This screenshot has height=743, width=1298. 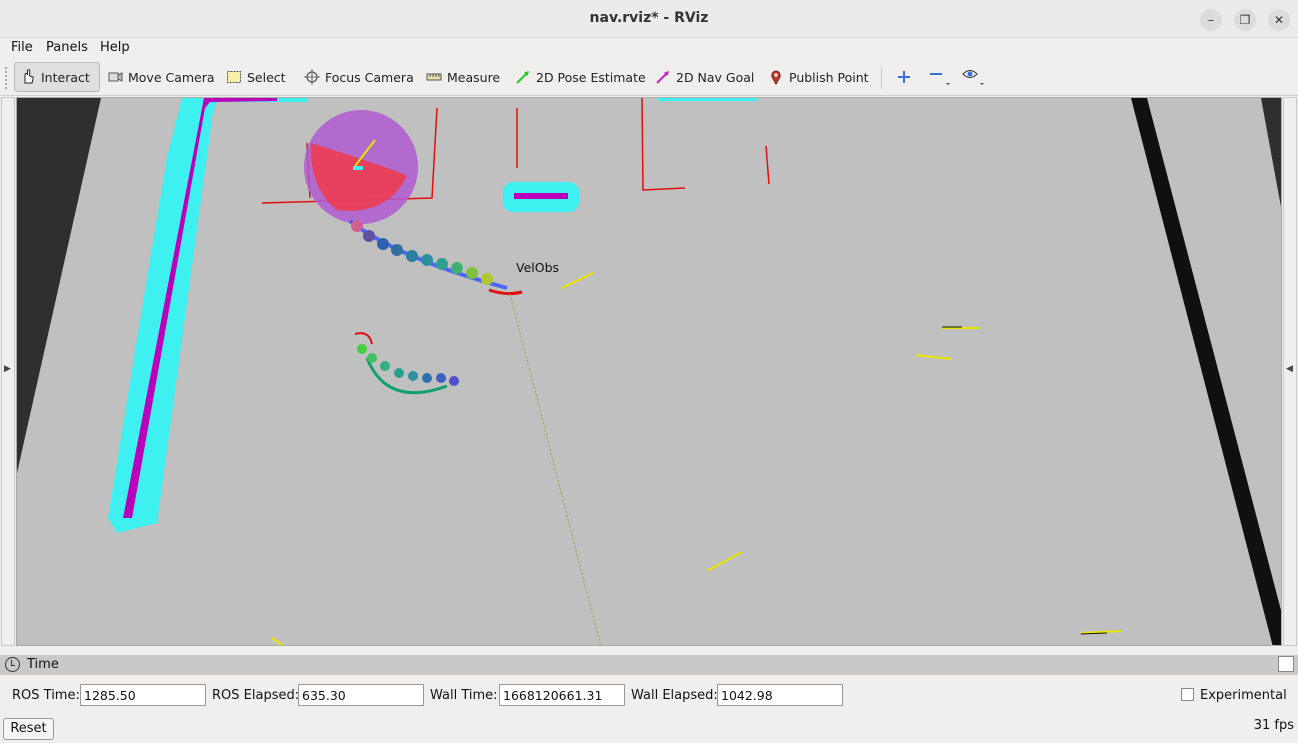 I want to click on menu-bar: File Panels Help, so click(x=649, y=48).